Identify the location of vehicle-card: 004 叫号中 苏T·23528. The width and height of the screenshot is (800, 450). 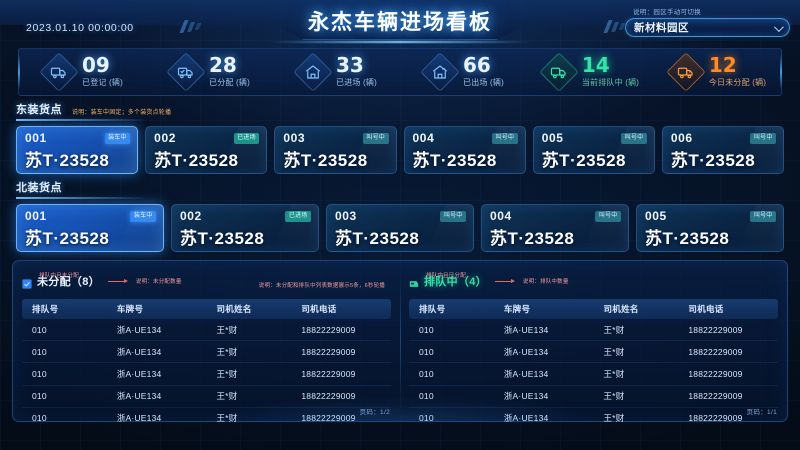
(464, 150).